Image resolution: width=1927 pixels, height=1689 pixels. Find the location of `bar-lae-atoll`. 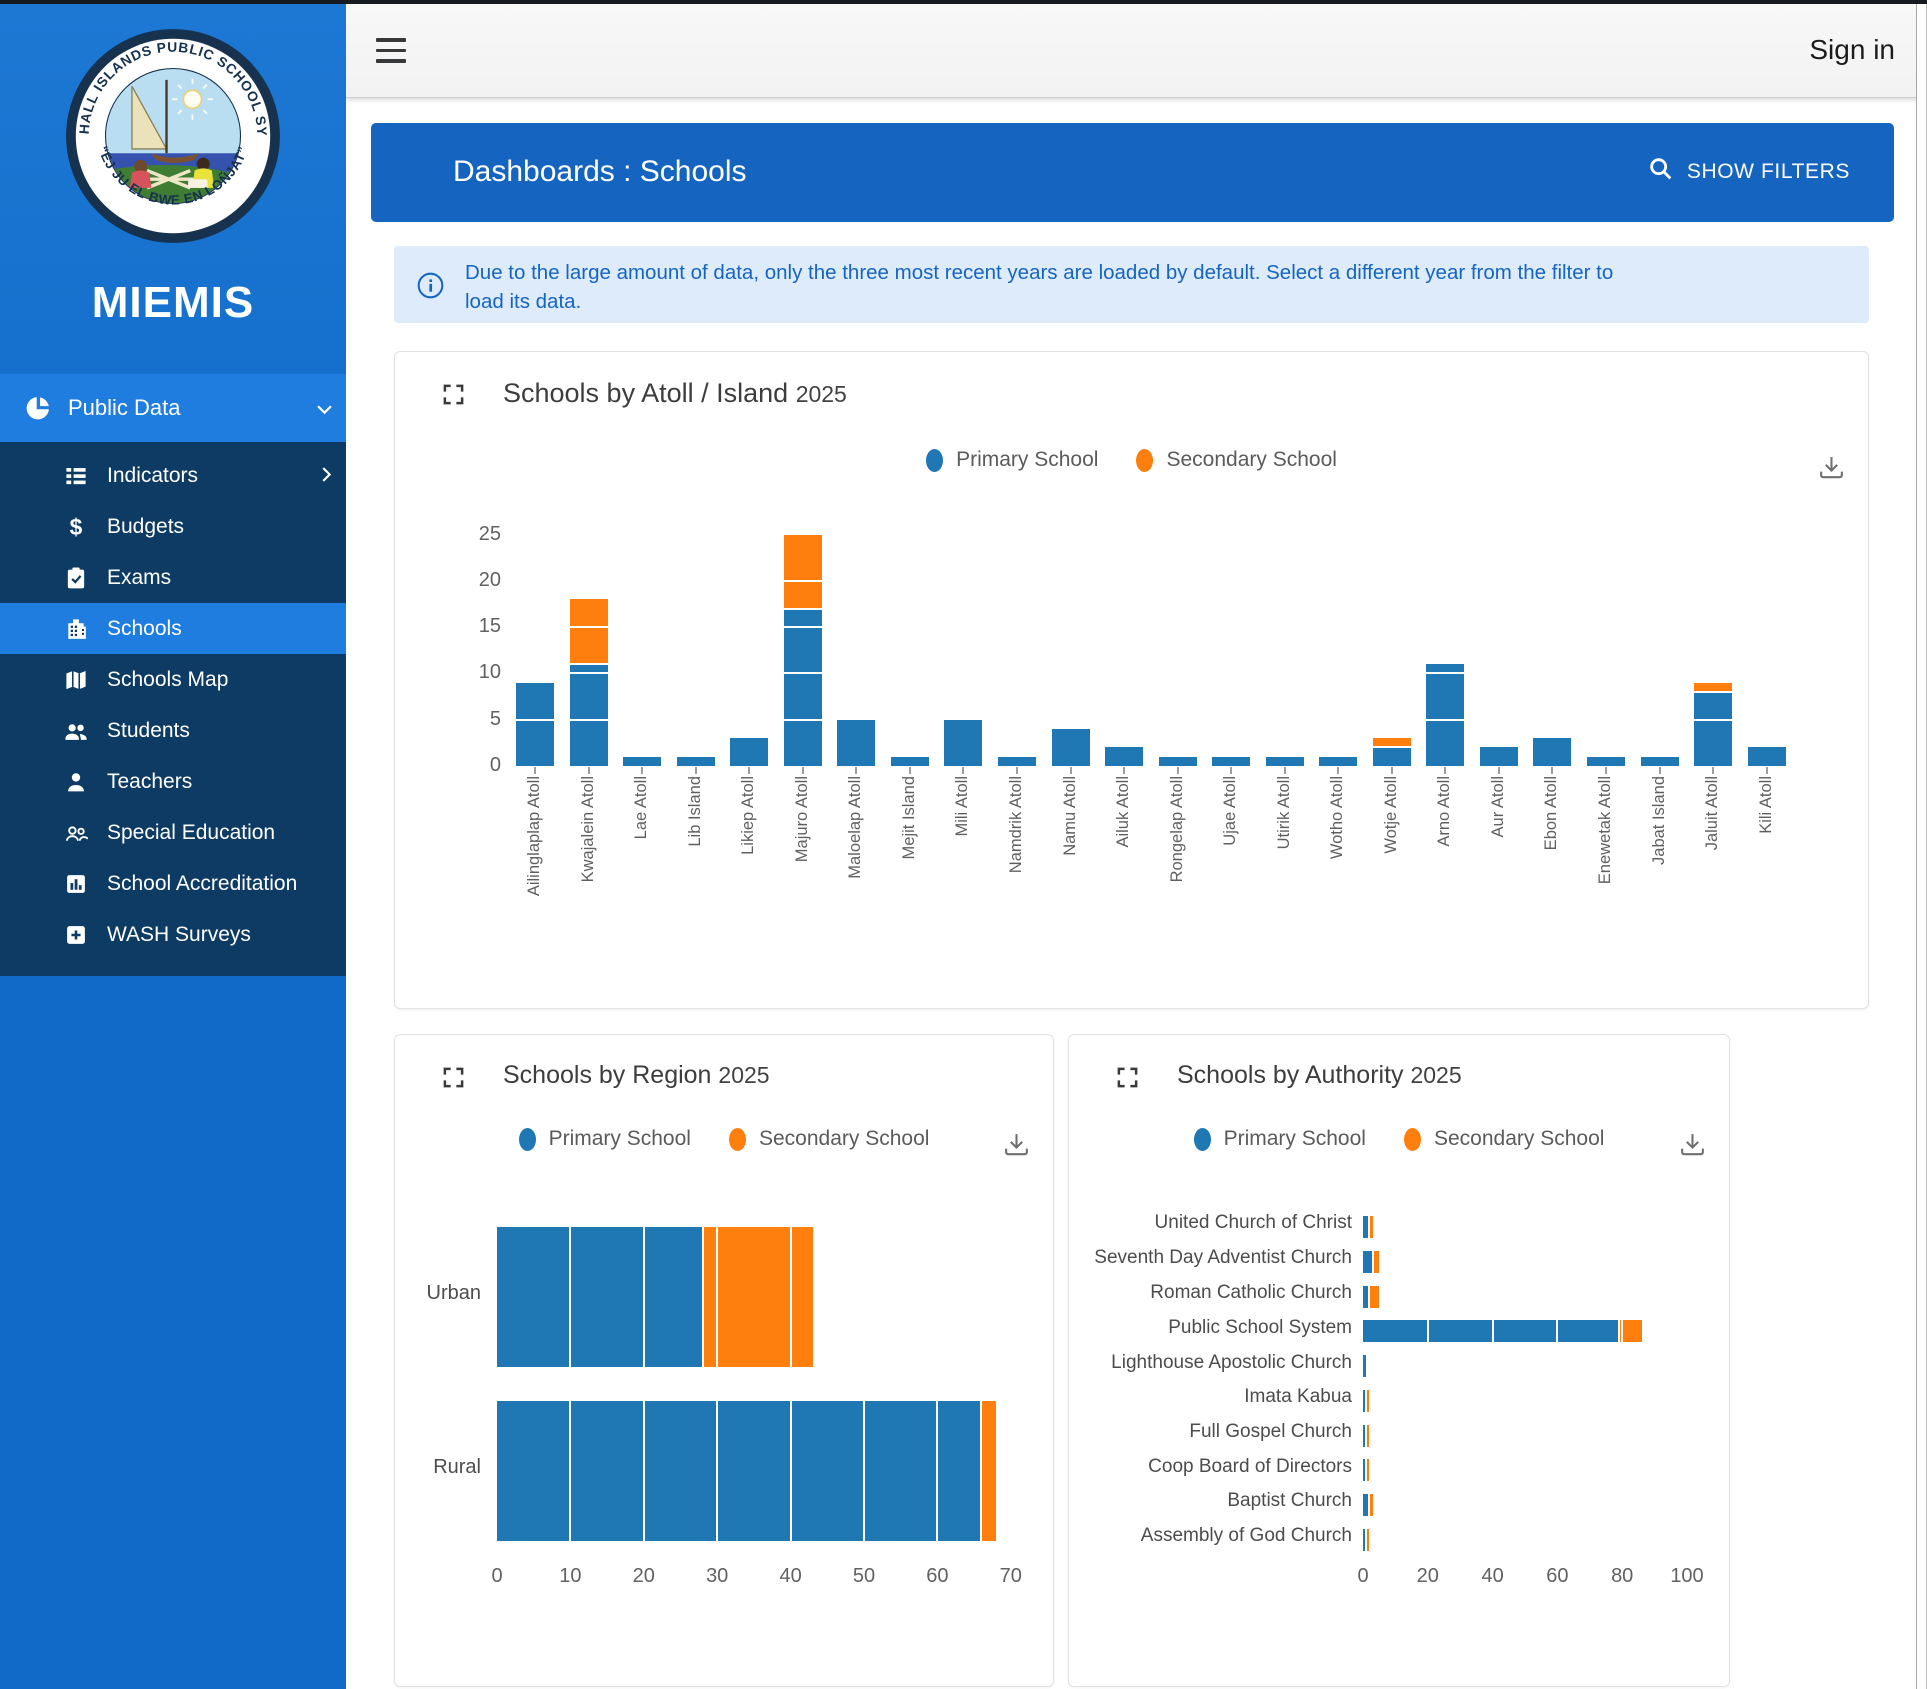

bar-lae-atoll is located at coordinates (642, 761).